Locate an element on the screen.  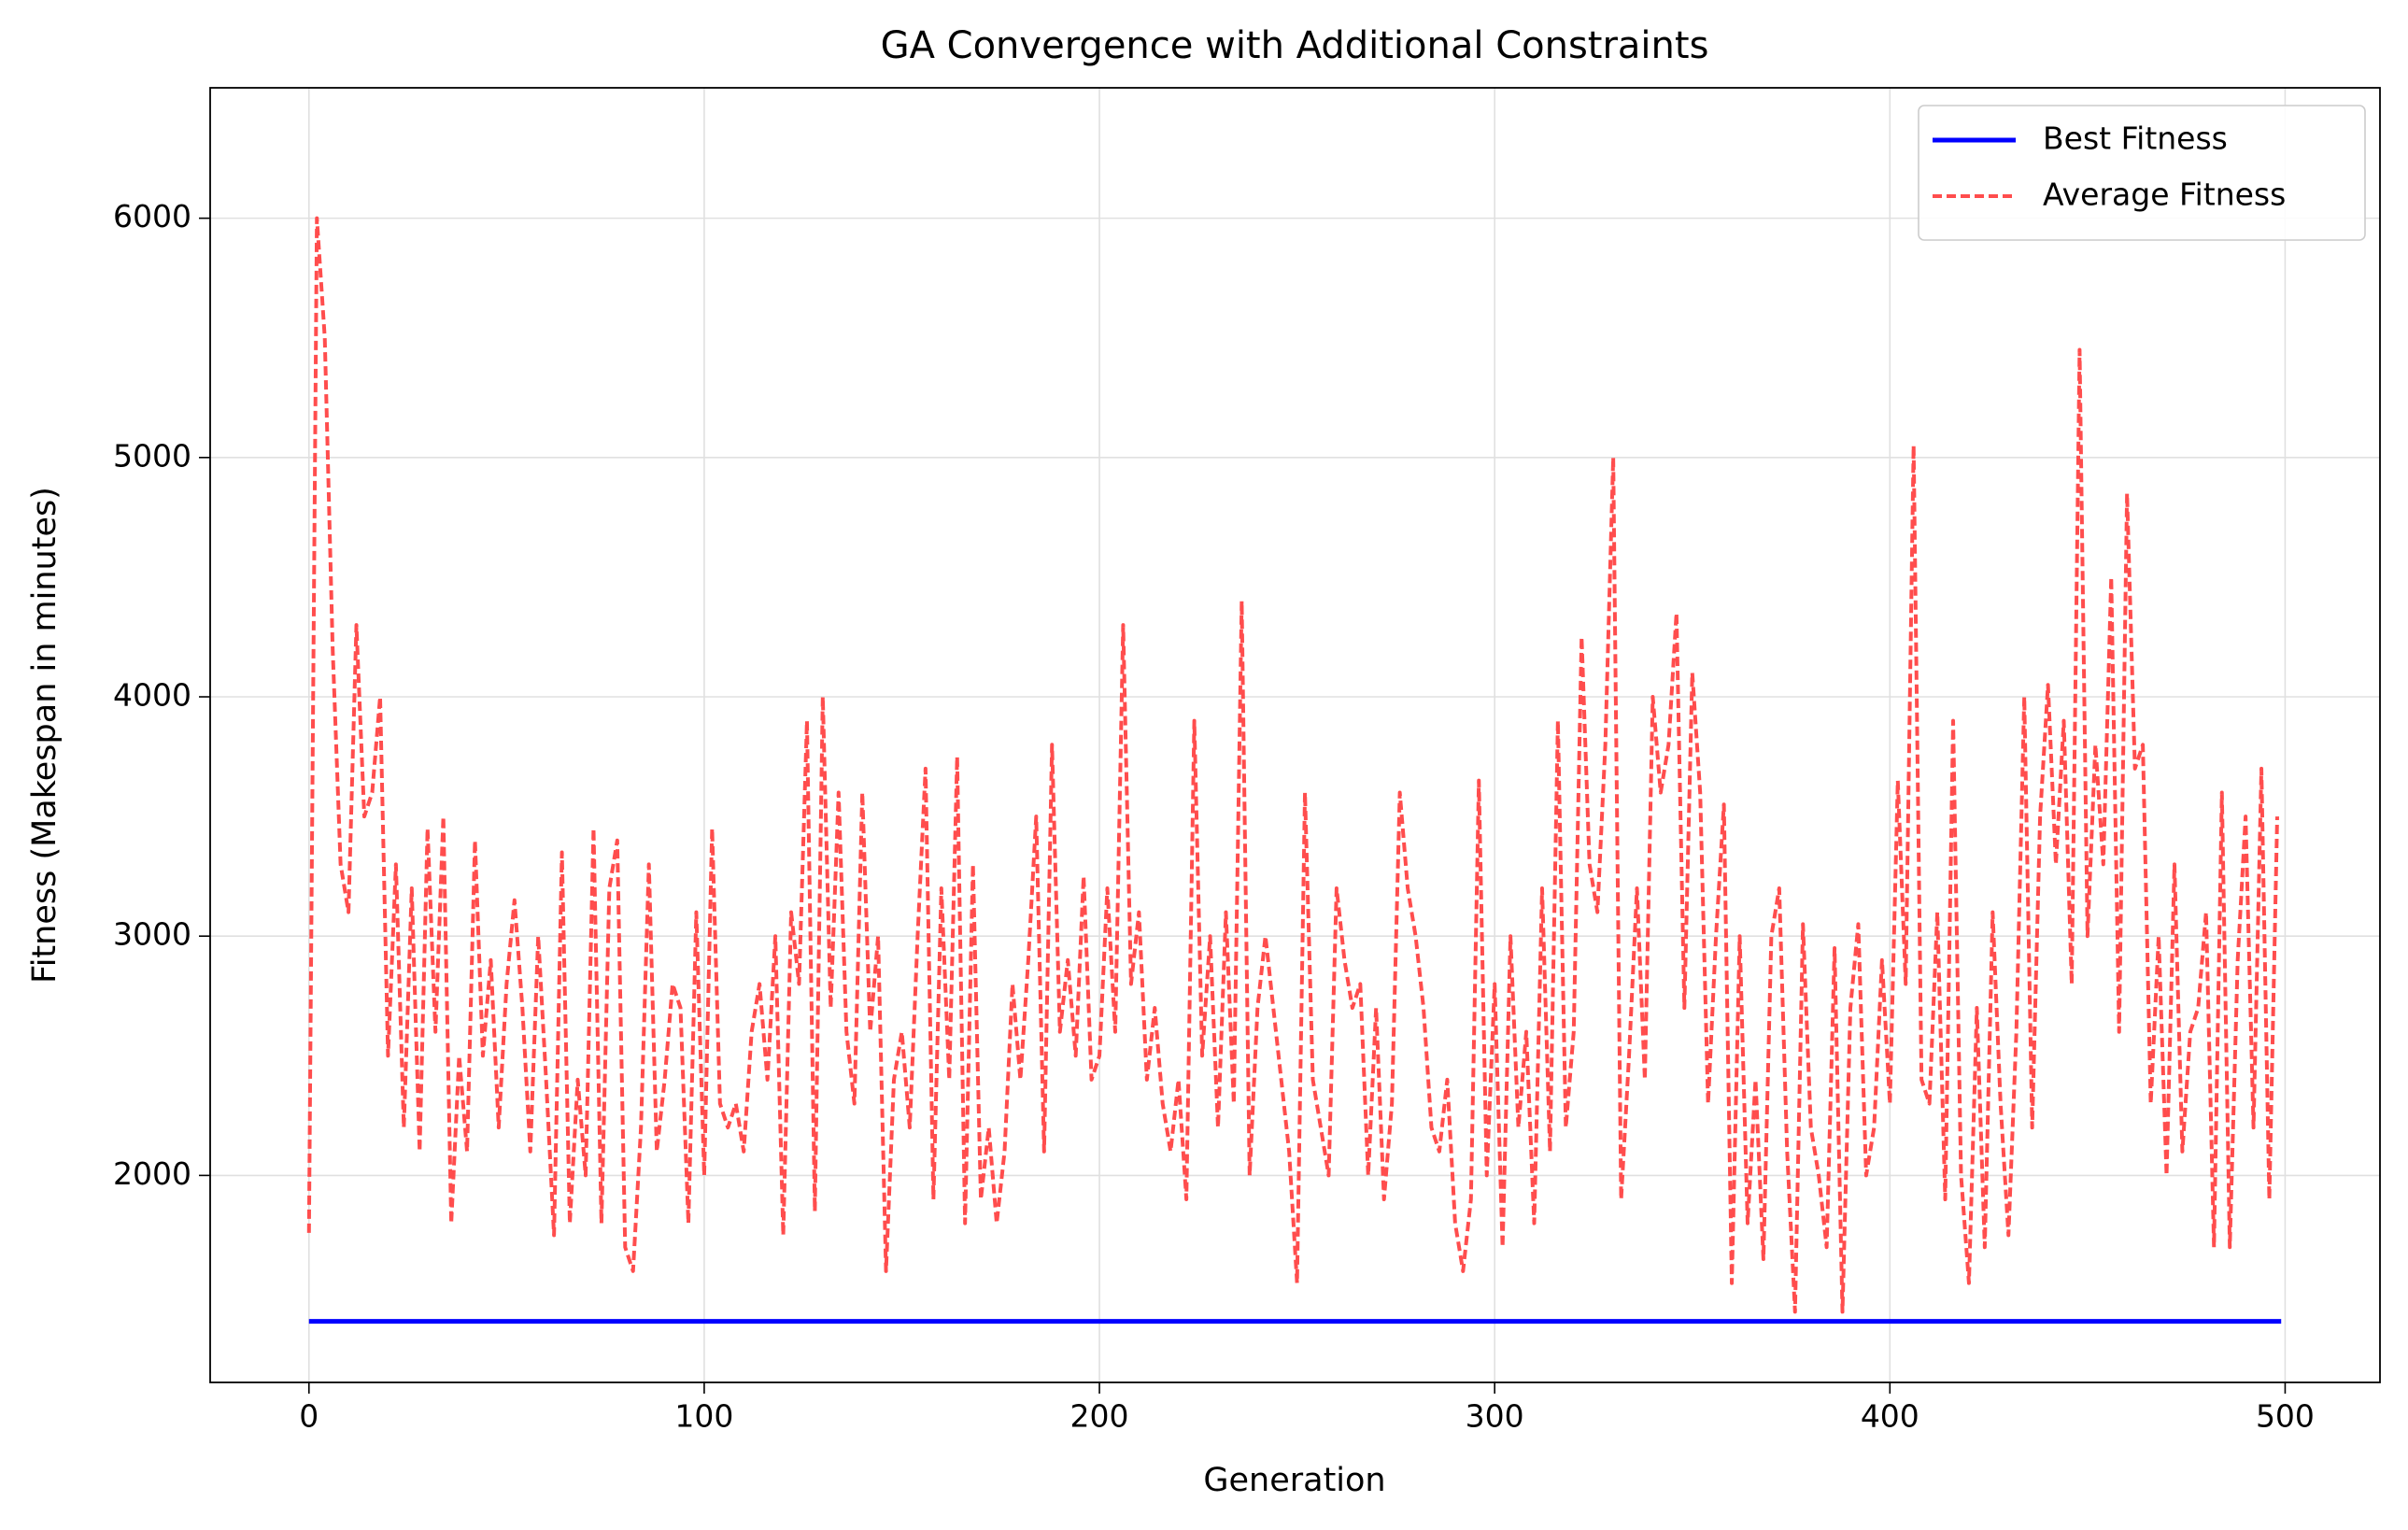
x-axis-label: Generation is located at coordinates (1294, 1480).